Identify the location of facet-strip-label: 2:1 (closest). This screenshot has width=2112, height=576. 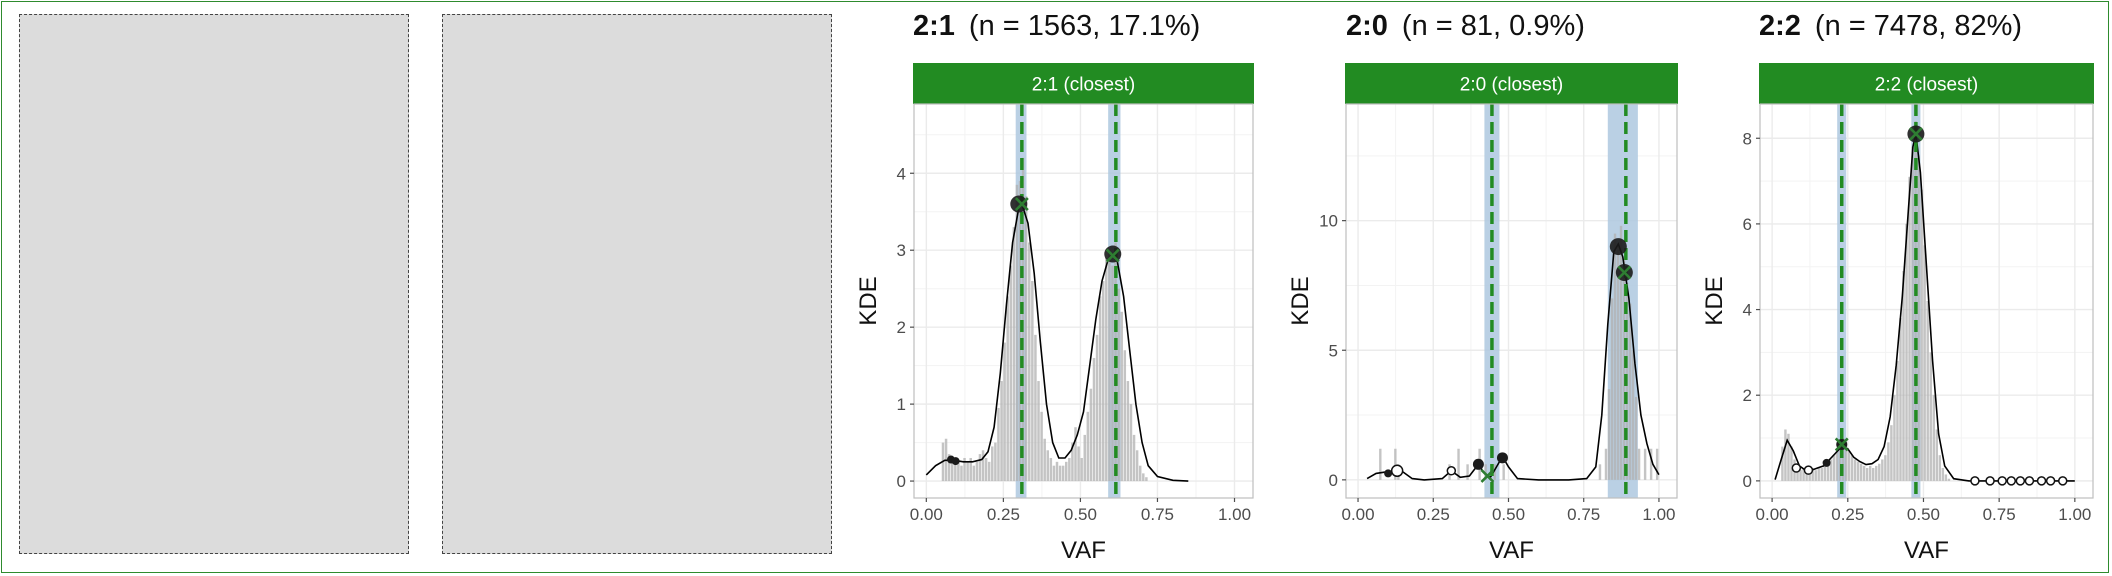
(1083, 85).